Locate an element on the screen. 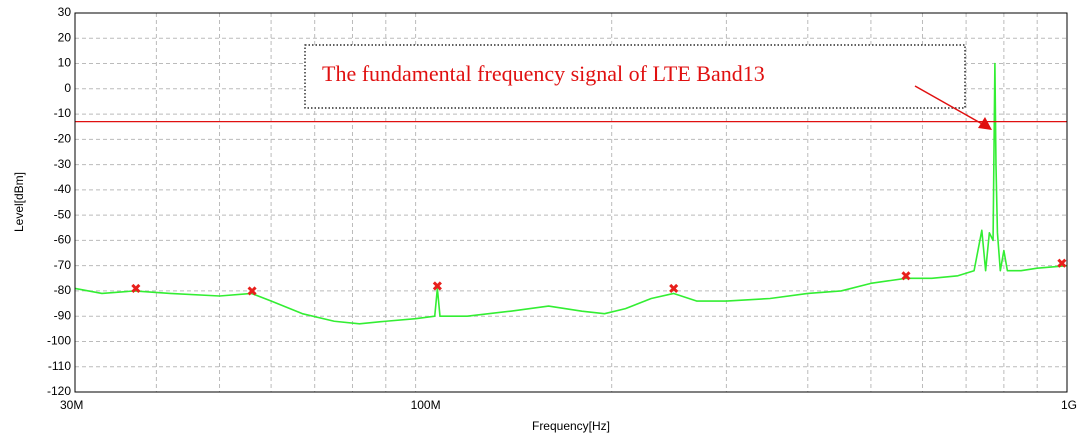  annotation-box is located at coordinates (635, 76).